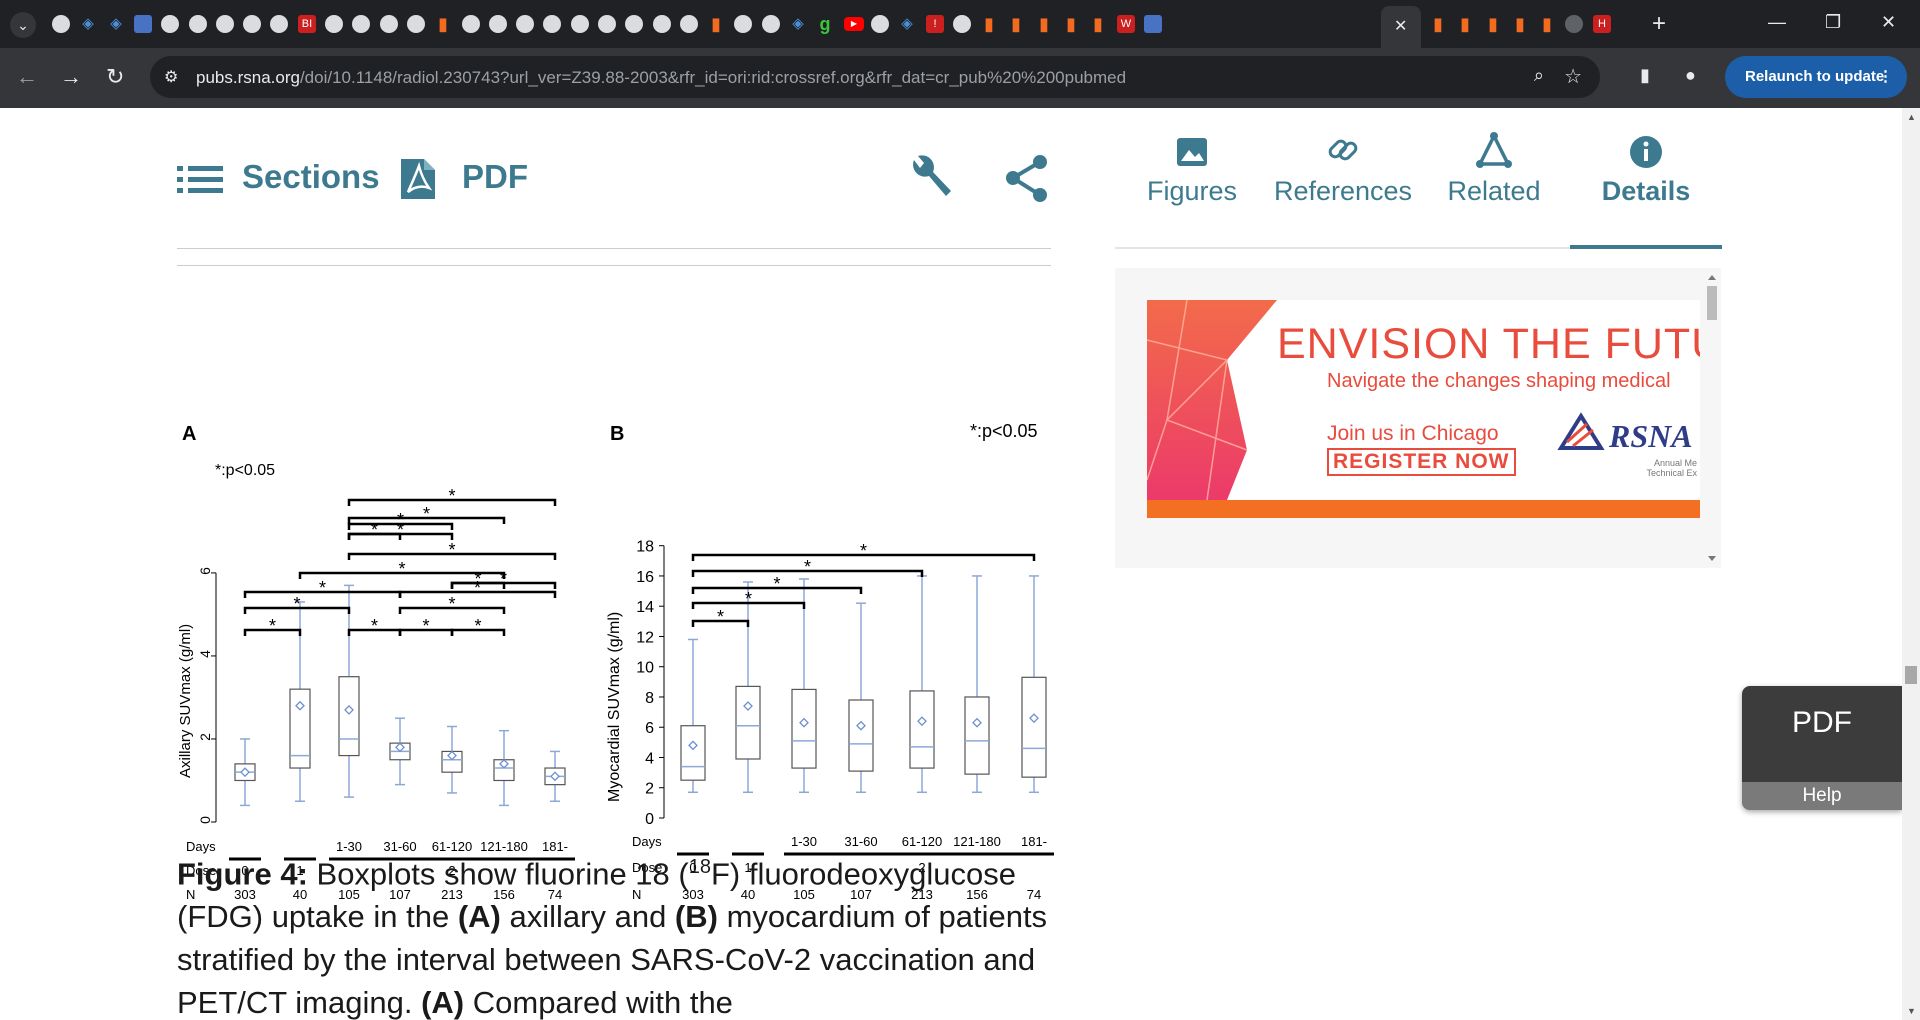 The width and height of the screenshot is (1920, 1020). Describe the element at coordinates (1044, 24) in the screenshot. I see `tab-favicon-36: ▮` at that location.